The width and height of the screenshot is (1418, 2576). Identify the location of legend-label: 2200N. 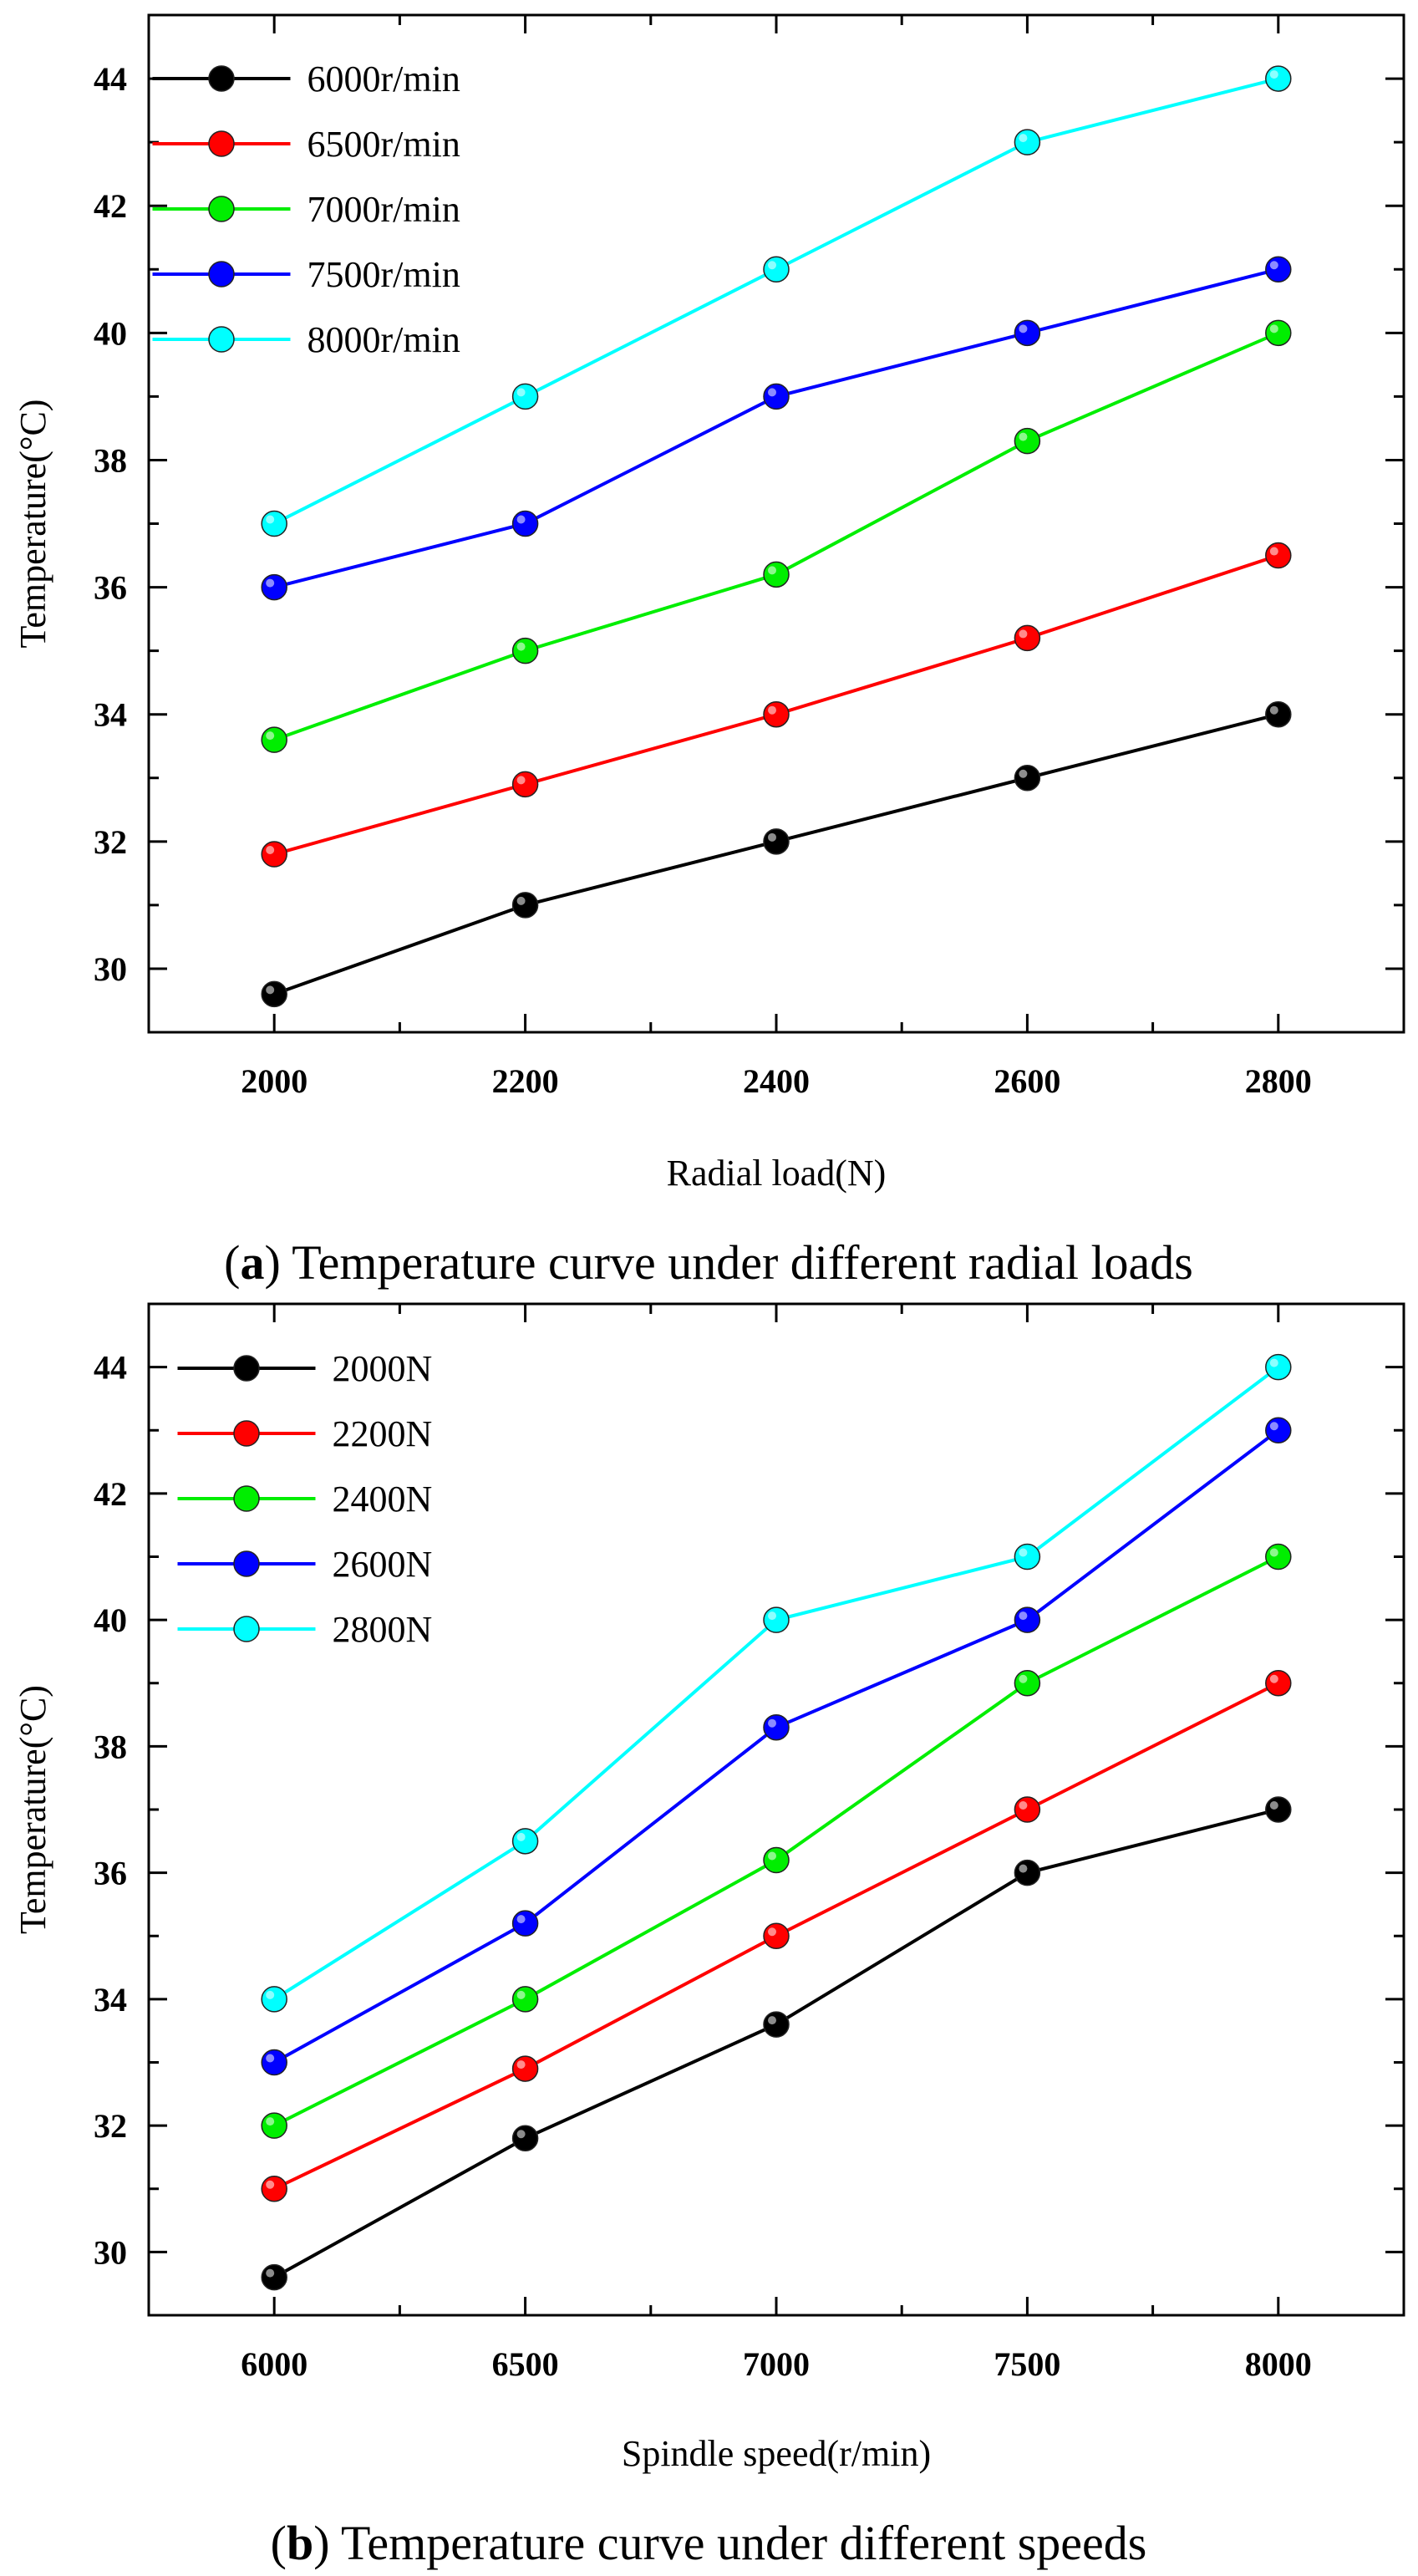
(383, 1433).